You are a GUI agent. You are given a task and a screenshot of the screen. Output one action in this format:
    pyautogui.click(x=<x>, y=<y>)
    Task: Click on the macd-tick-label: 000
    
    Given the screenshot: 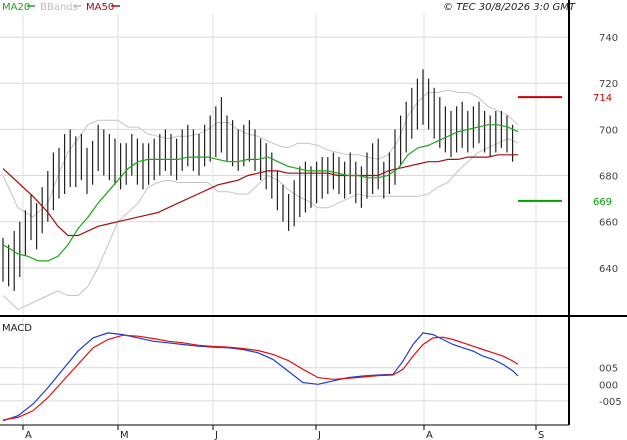 What is the action you would take?
    pyautogui.click(x=608, y=385)
    